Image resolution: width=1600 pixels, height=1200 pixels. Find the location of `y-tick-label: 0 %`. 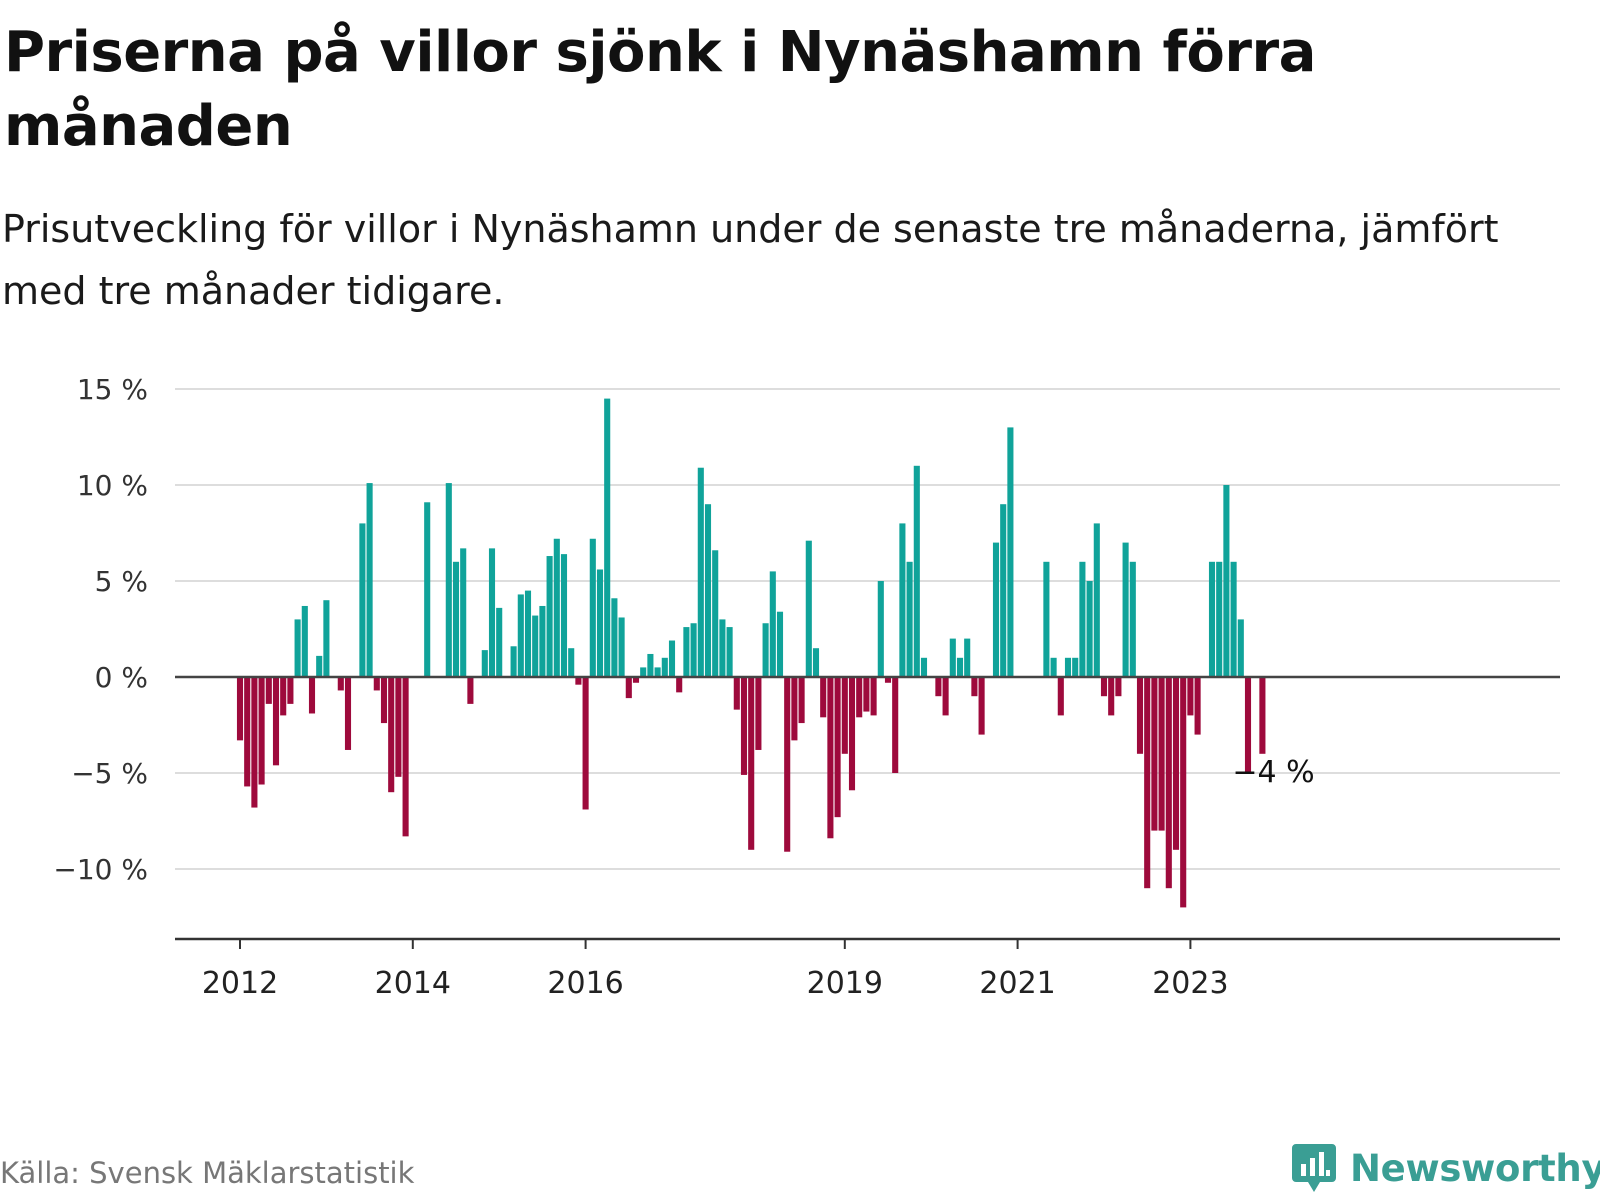

y-tick-label: 0 % is located at coordinates (121, 677).